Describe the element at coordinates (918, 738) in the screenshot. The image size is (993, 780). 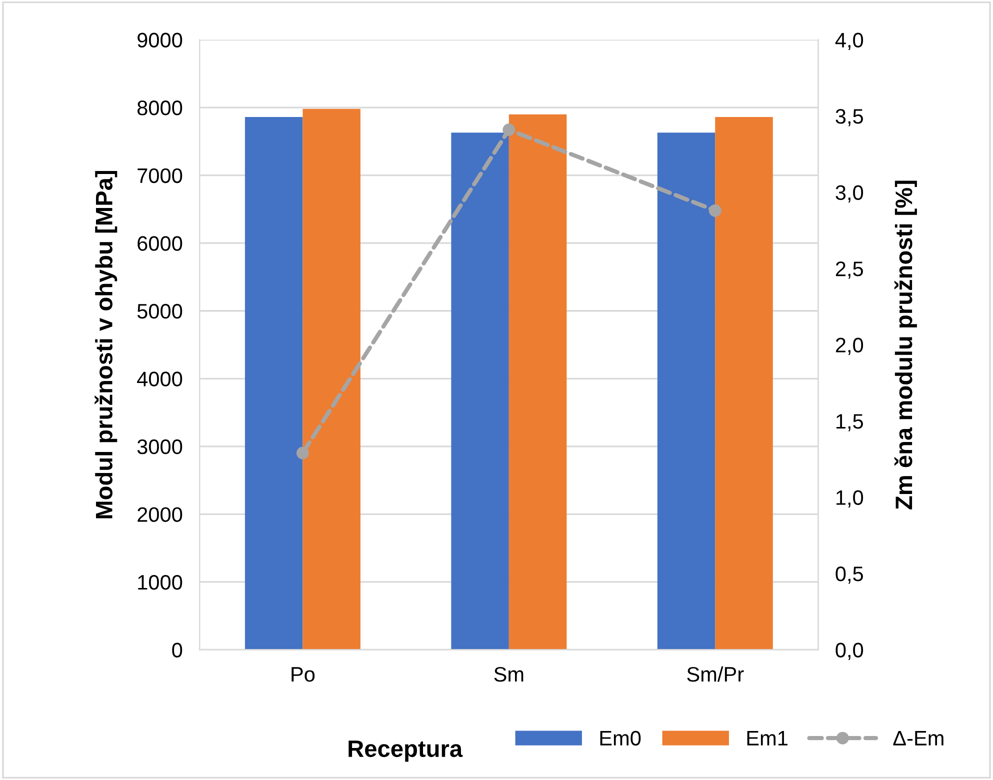
I see `legend-label: Δ-Em` at that location.